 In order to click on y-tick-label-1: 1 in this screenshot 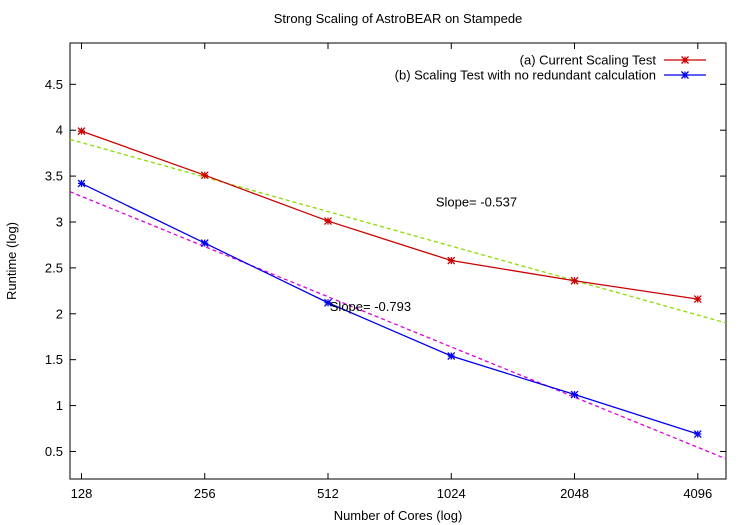, I will do `click(59, 405)`.